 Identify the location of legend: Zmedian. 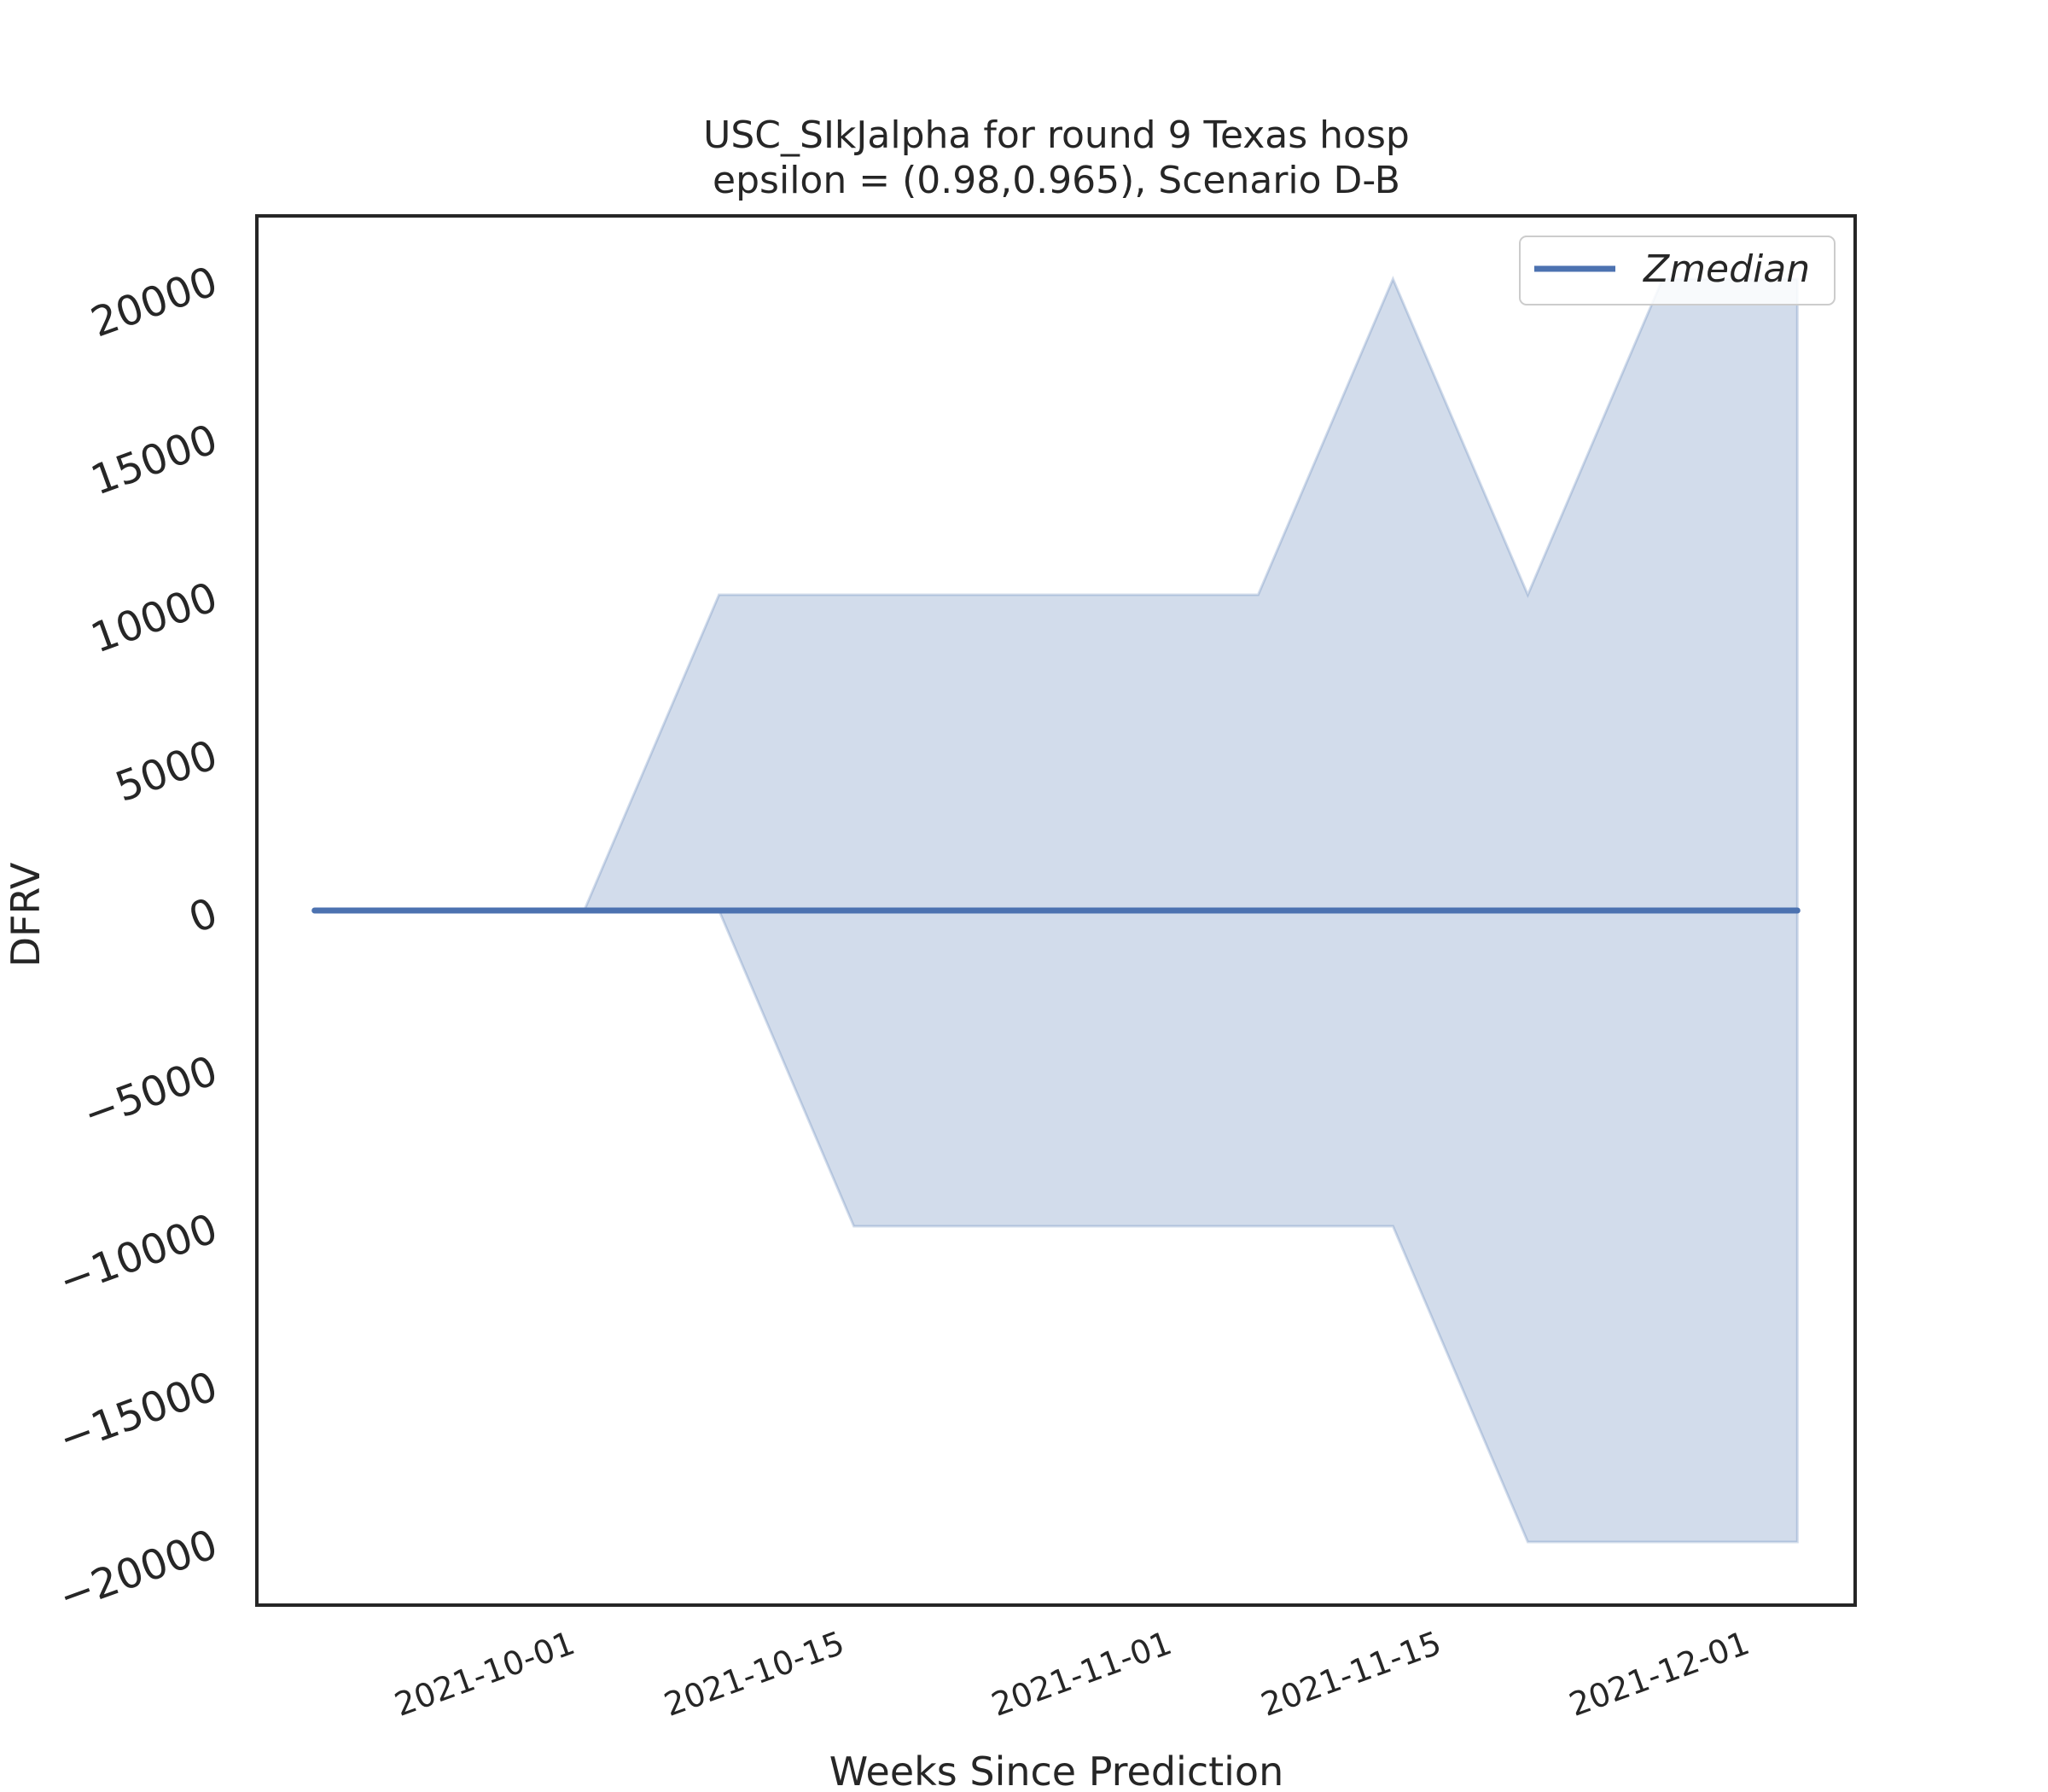
(1677, 270).